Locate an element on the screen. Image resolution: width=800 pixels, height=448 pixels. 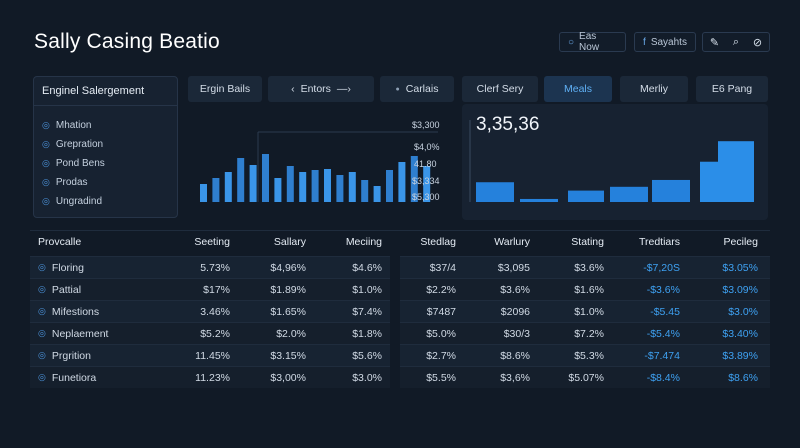
table-row: $2.2% $3.6% $1.6% -$3.6% $3.09% is located at coordinates (585, 289).